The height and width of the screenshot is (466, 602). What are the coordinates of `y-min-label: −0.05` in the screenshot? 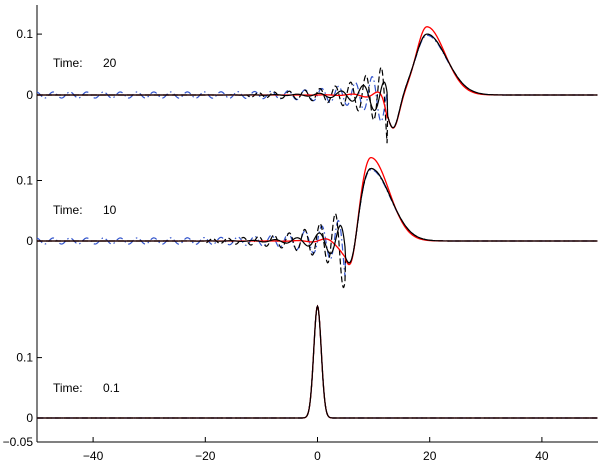 It's located at (18, 442).